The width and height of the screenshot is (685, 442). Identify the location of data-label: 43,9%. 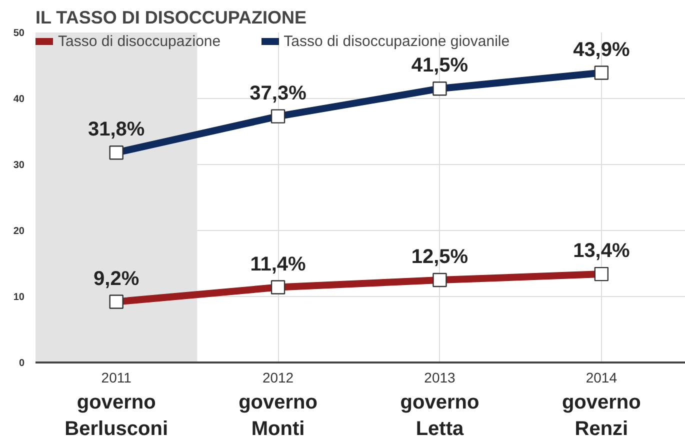
(601, 49).